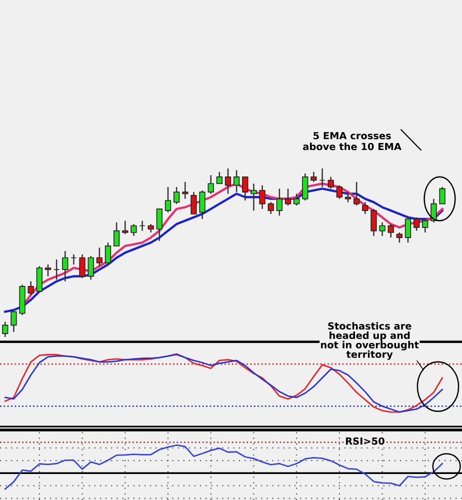 Image resolution: width=462 pixels, height=500 pixels. What do you see at coordinates (370, 341) in the screenshot?
I see `annotation: Stochastics are headed up and not in overbought territory` at bounding box center [370, 341].